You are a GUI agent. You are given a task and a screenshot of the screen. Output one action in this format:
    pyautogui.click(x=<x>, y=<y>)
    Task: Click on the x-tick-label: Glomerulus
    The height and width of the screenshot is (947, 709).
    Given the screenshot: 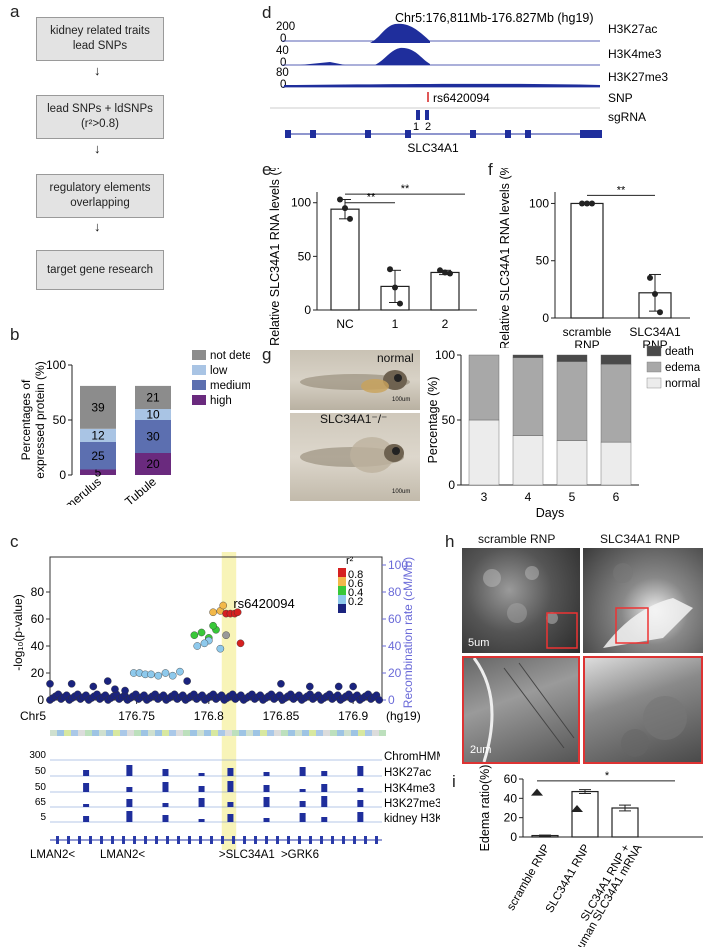 What is the action you would take?
    pyautogui.click(x=76, y=490)
    